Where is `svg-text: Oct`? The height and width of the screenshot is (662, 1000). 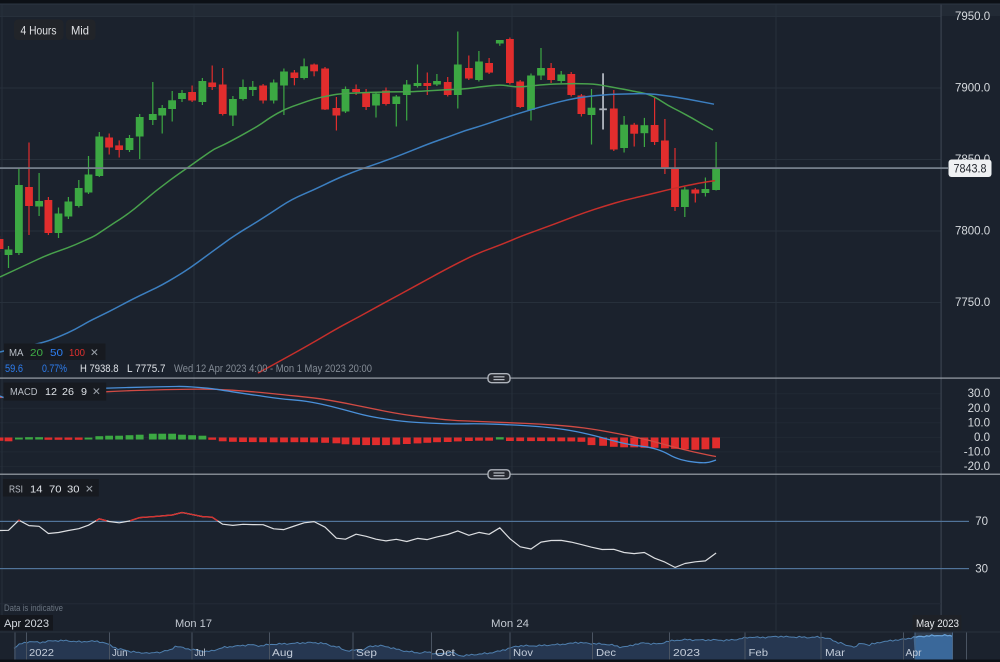
svg-text: Oct is located at coordinates (445, 653).